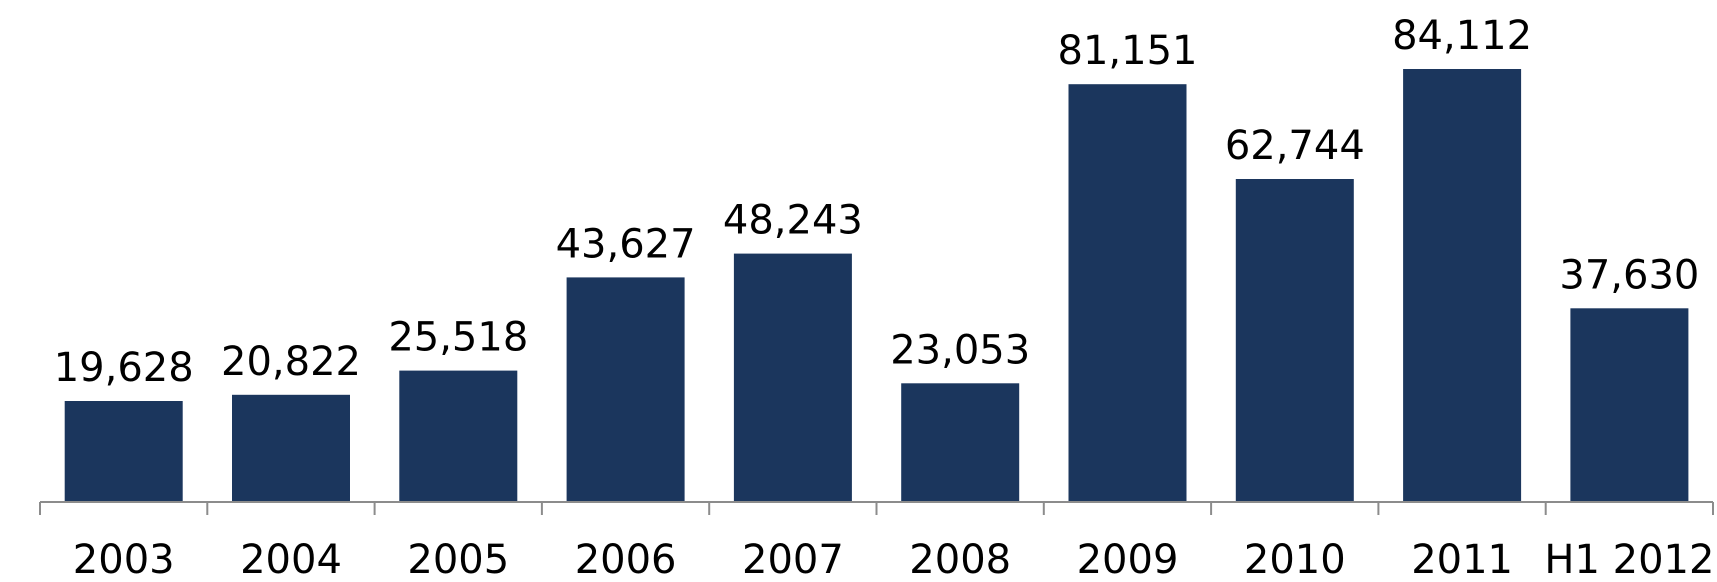  I want to click on data-label: 84,112, so click(1462, 36).